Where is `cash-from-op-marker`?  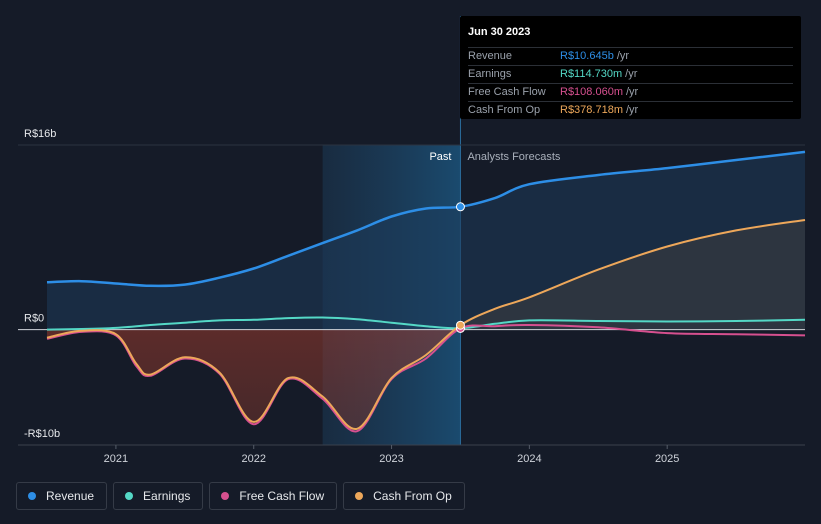 cash-from-op-marker is located at coordinates (460, 325).